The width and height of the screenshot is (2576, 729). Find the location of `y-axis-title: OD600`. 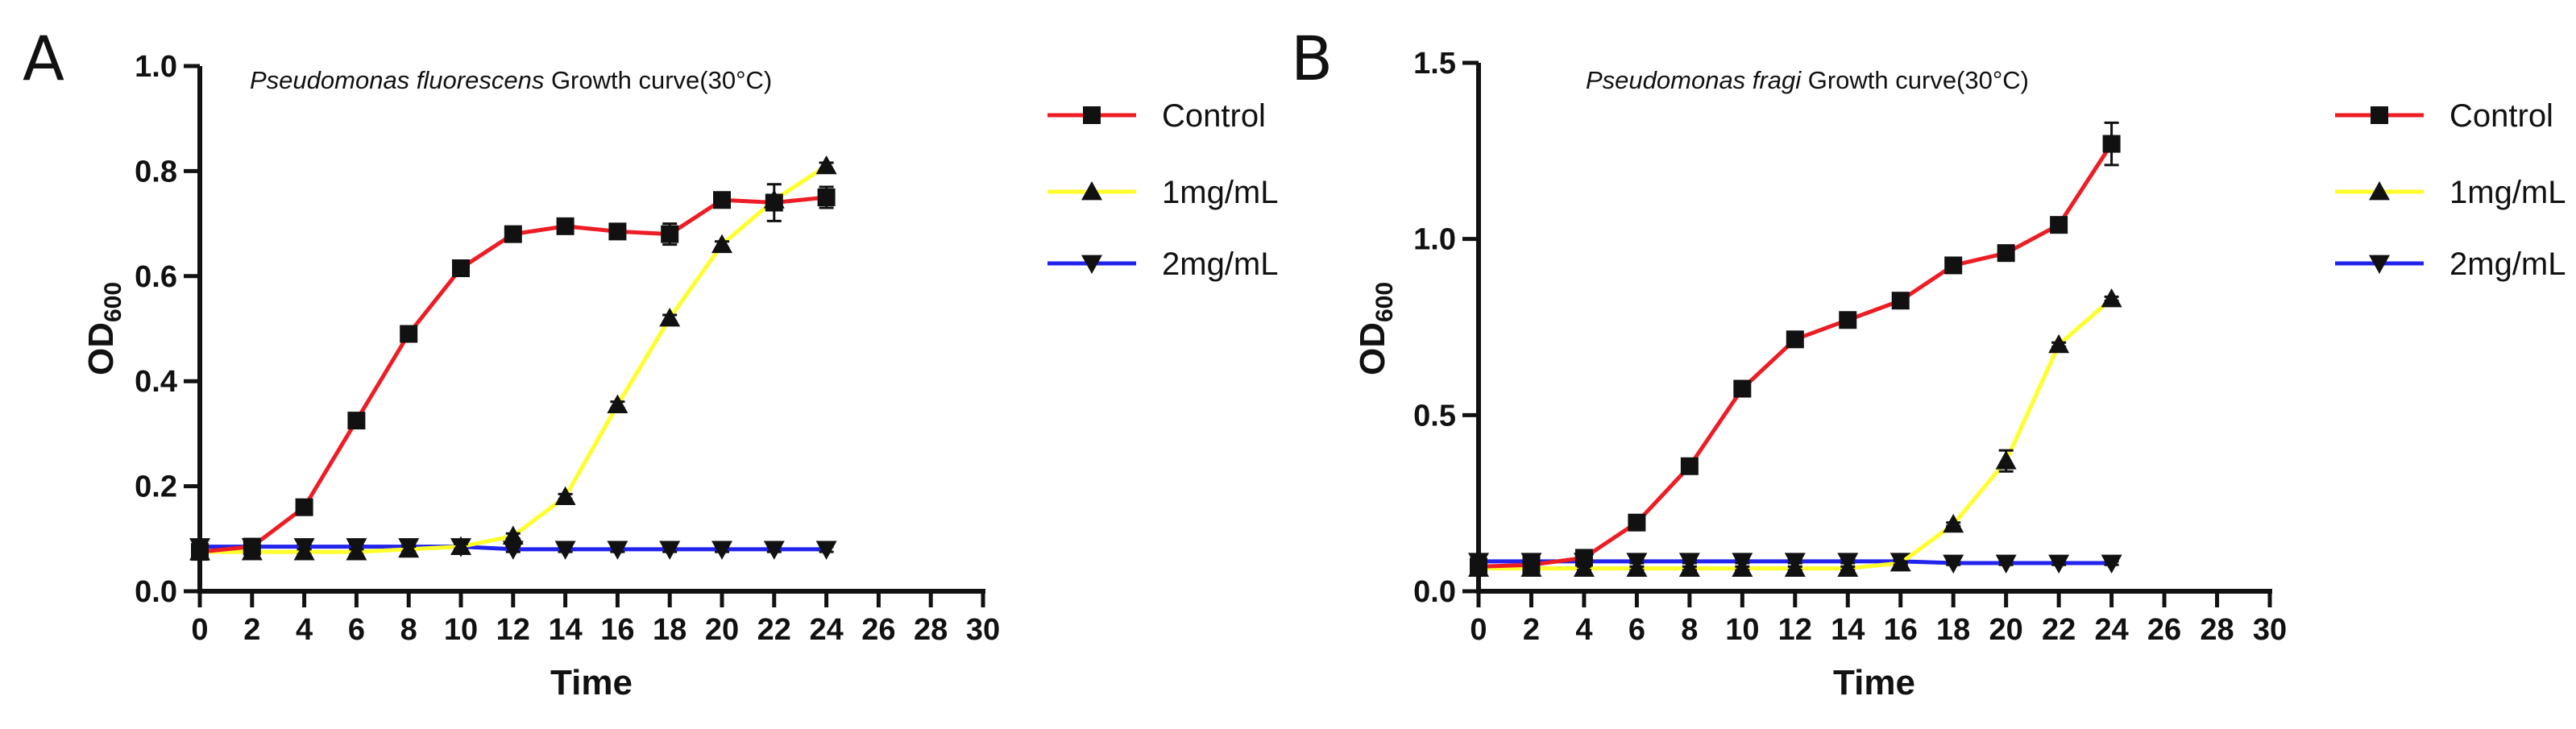

y-axis-title: OD600 is located at coordinates (1375, 328).